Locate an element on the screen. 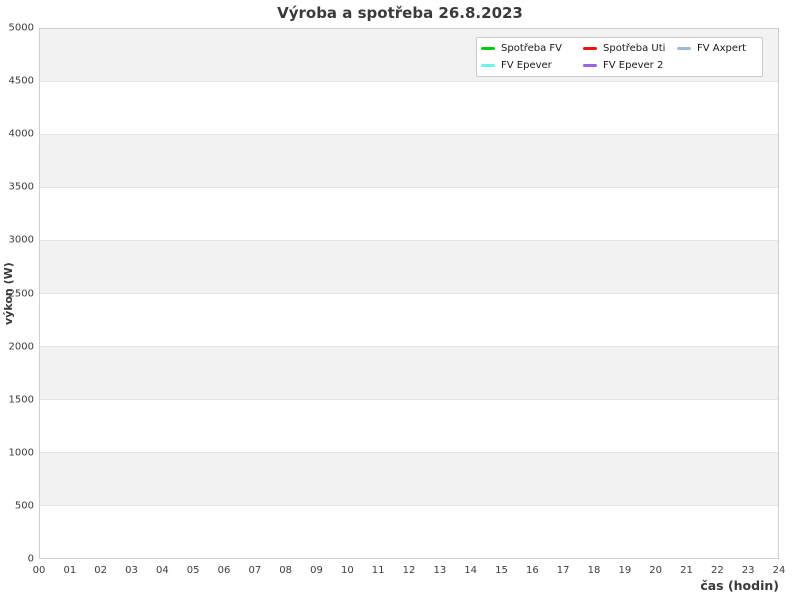 The height and width of the screenshot is (600, 800). y-tick-label: 500 is located at coordinates (24, 506).